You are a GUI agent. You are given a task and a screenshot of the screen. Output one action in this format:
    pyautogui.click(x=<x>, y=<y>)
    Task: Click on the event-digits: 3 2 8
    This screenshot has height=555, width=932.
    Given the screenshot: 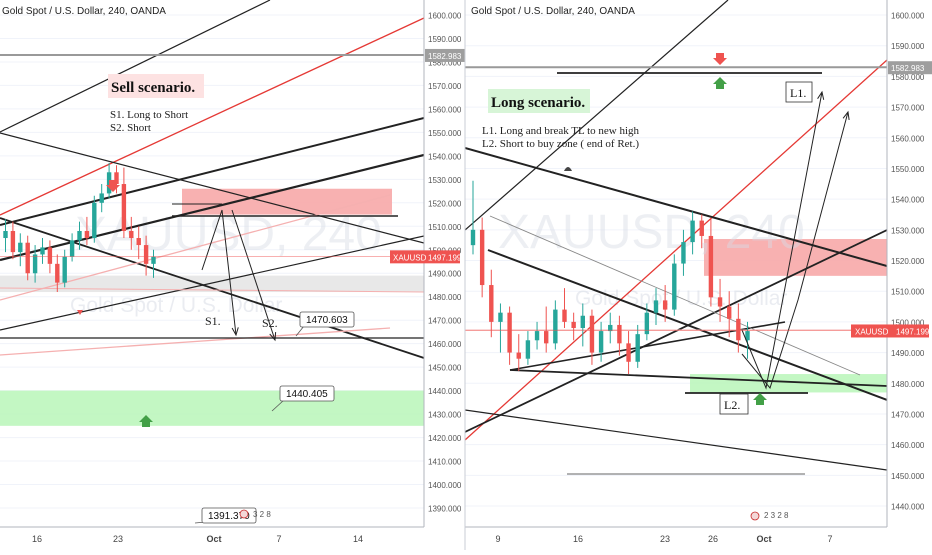 What is the action you would take?
    pyautogui.click(x=262, y=514)
    